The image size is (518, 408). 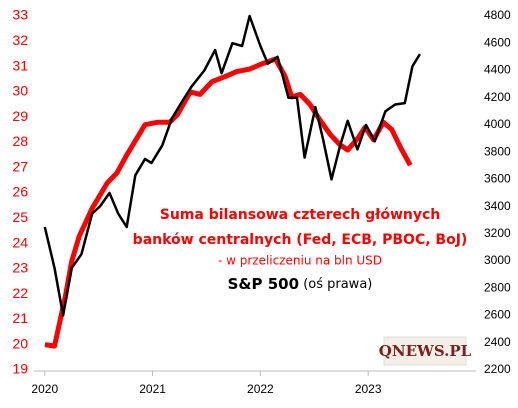 What do you see at coordinates (20, 369) in the screenshot?
I see `y-tick-label: 19` at bounding box center [20, 369].